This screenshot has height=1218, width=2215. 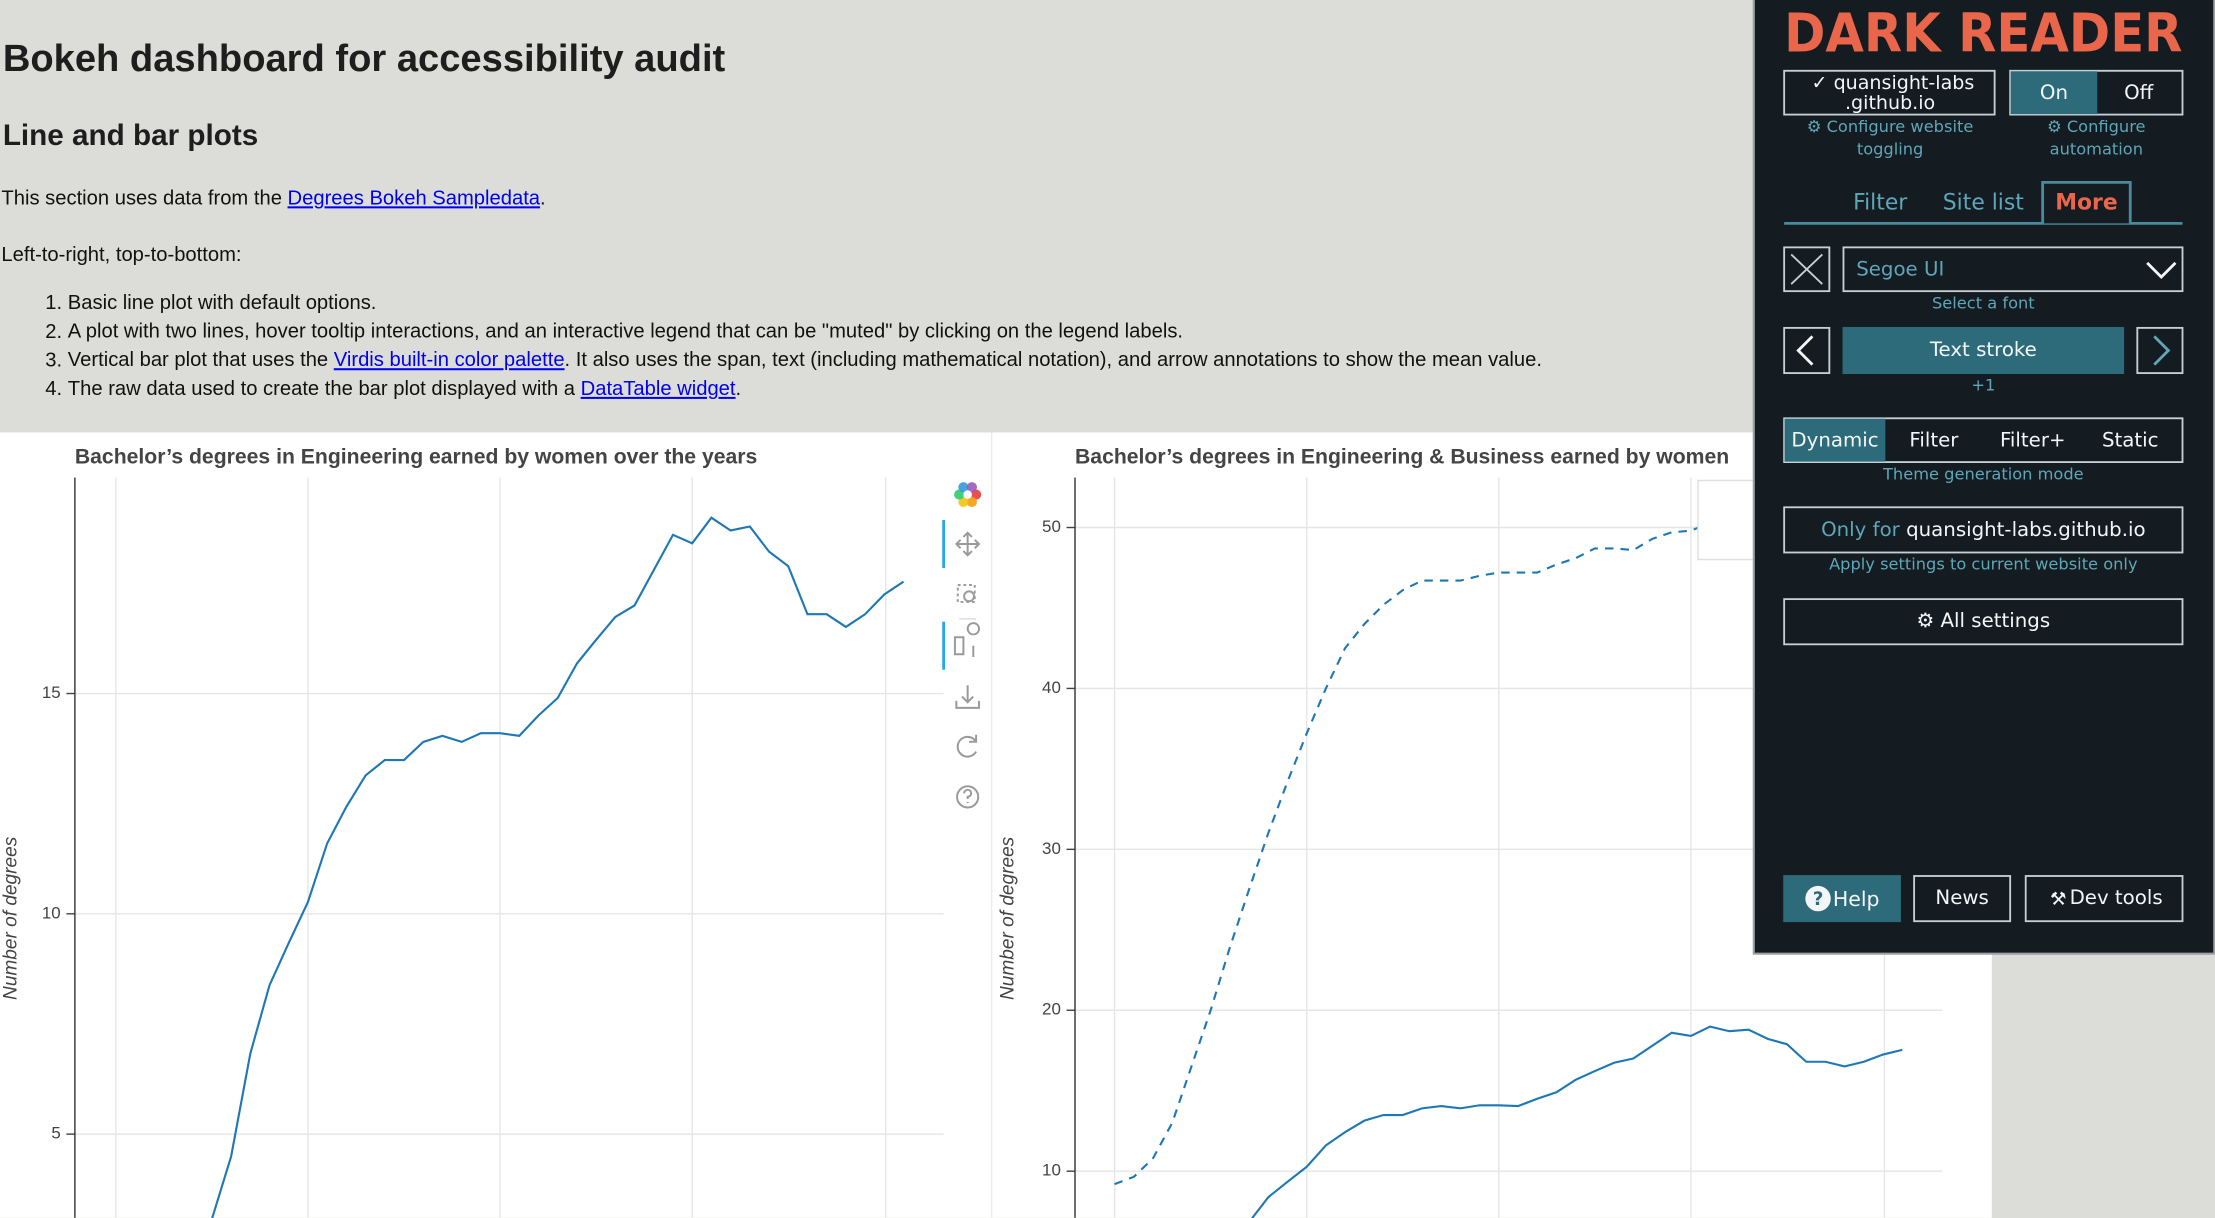 I want to click on wheel-zoom-tool, so click(x=966, y=640).